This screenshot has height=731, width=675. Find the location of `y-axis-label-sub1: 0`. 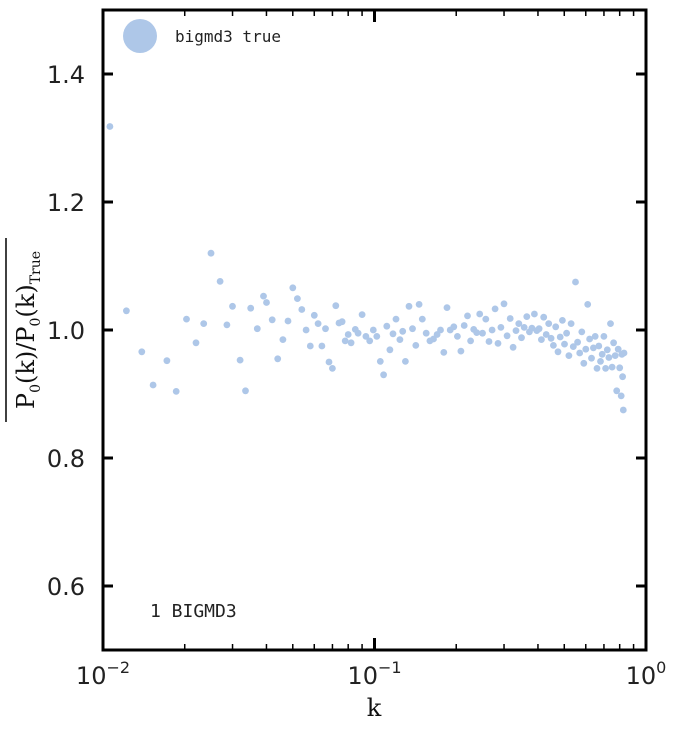

y-axis-label-sub1: 0 is located at coordinates (36, 322).